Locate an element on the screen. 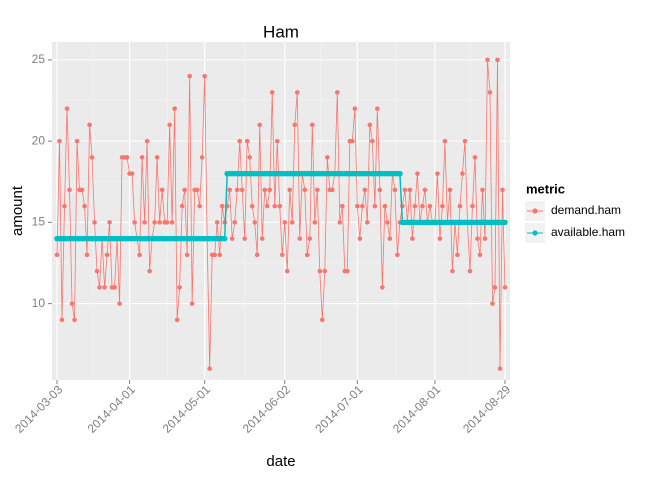 This screenshot has width=672, height=480. legend-label: available.ham is located at coordinates (588, 232).